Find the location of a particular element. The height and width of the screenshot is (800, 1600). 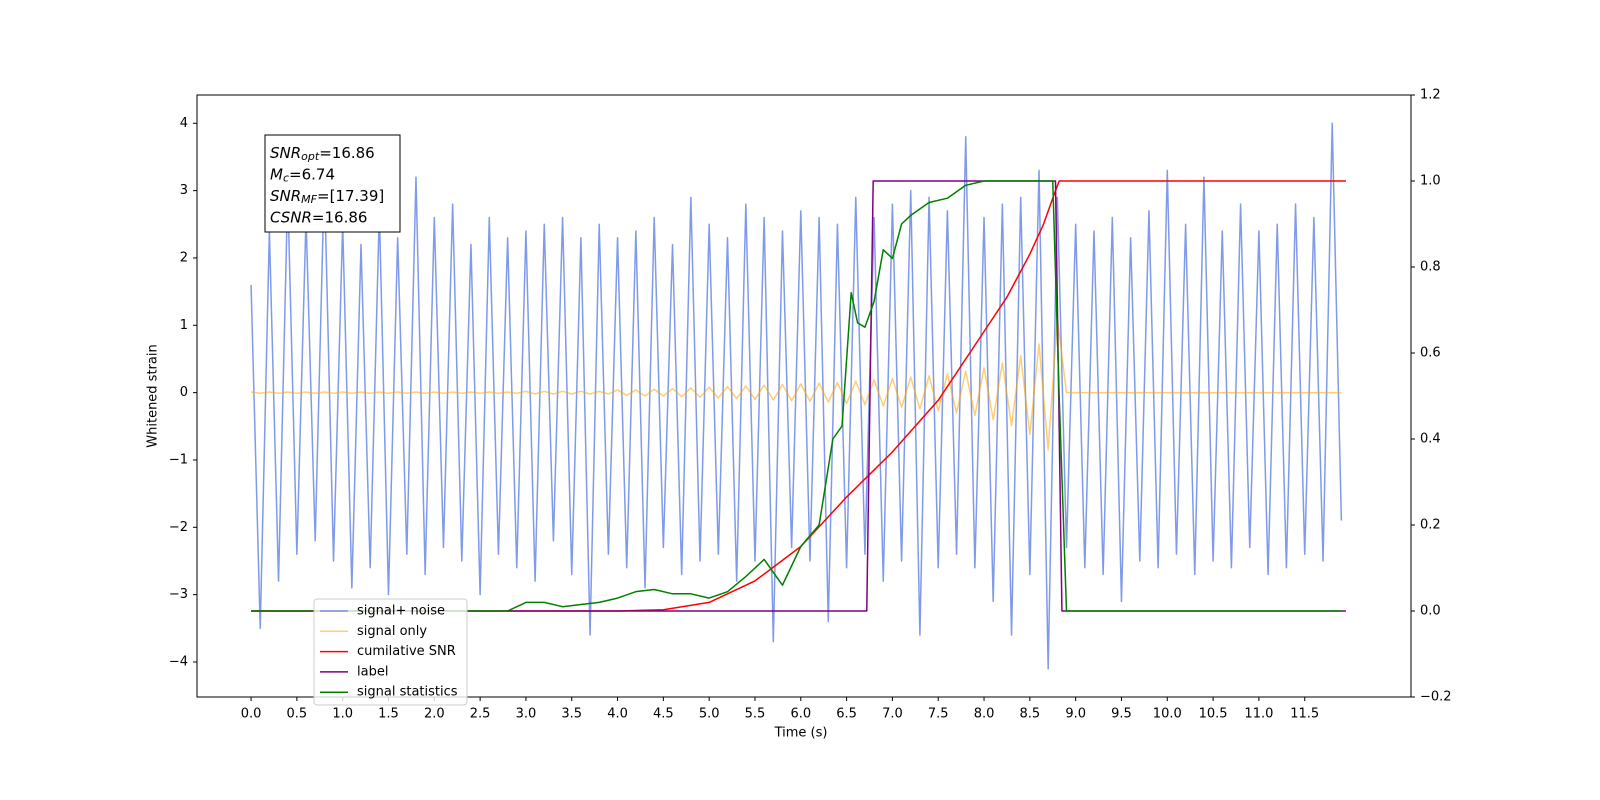

annotation-value: =[17.39] is located at coordinates (350, 196).